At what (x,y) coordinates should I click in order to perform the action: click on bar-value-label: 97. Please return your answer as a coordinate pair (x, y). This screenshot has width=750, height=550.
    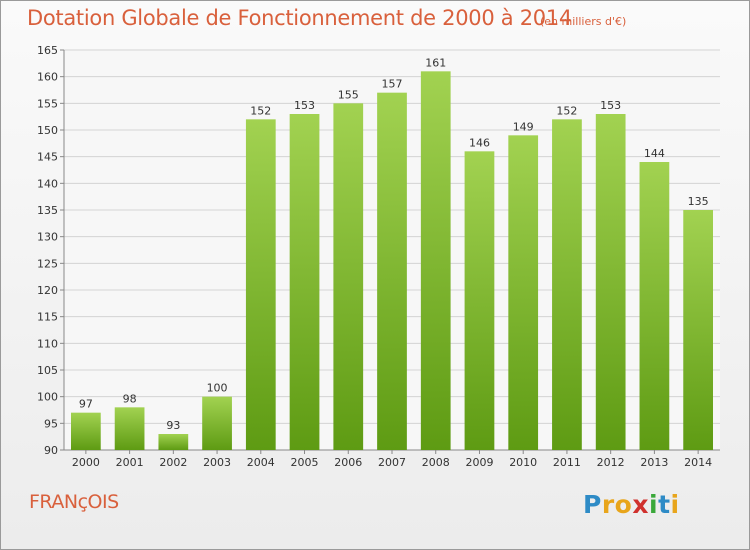
    Looking at the image, I should click on (86, 404).